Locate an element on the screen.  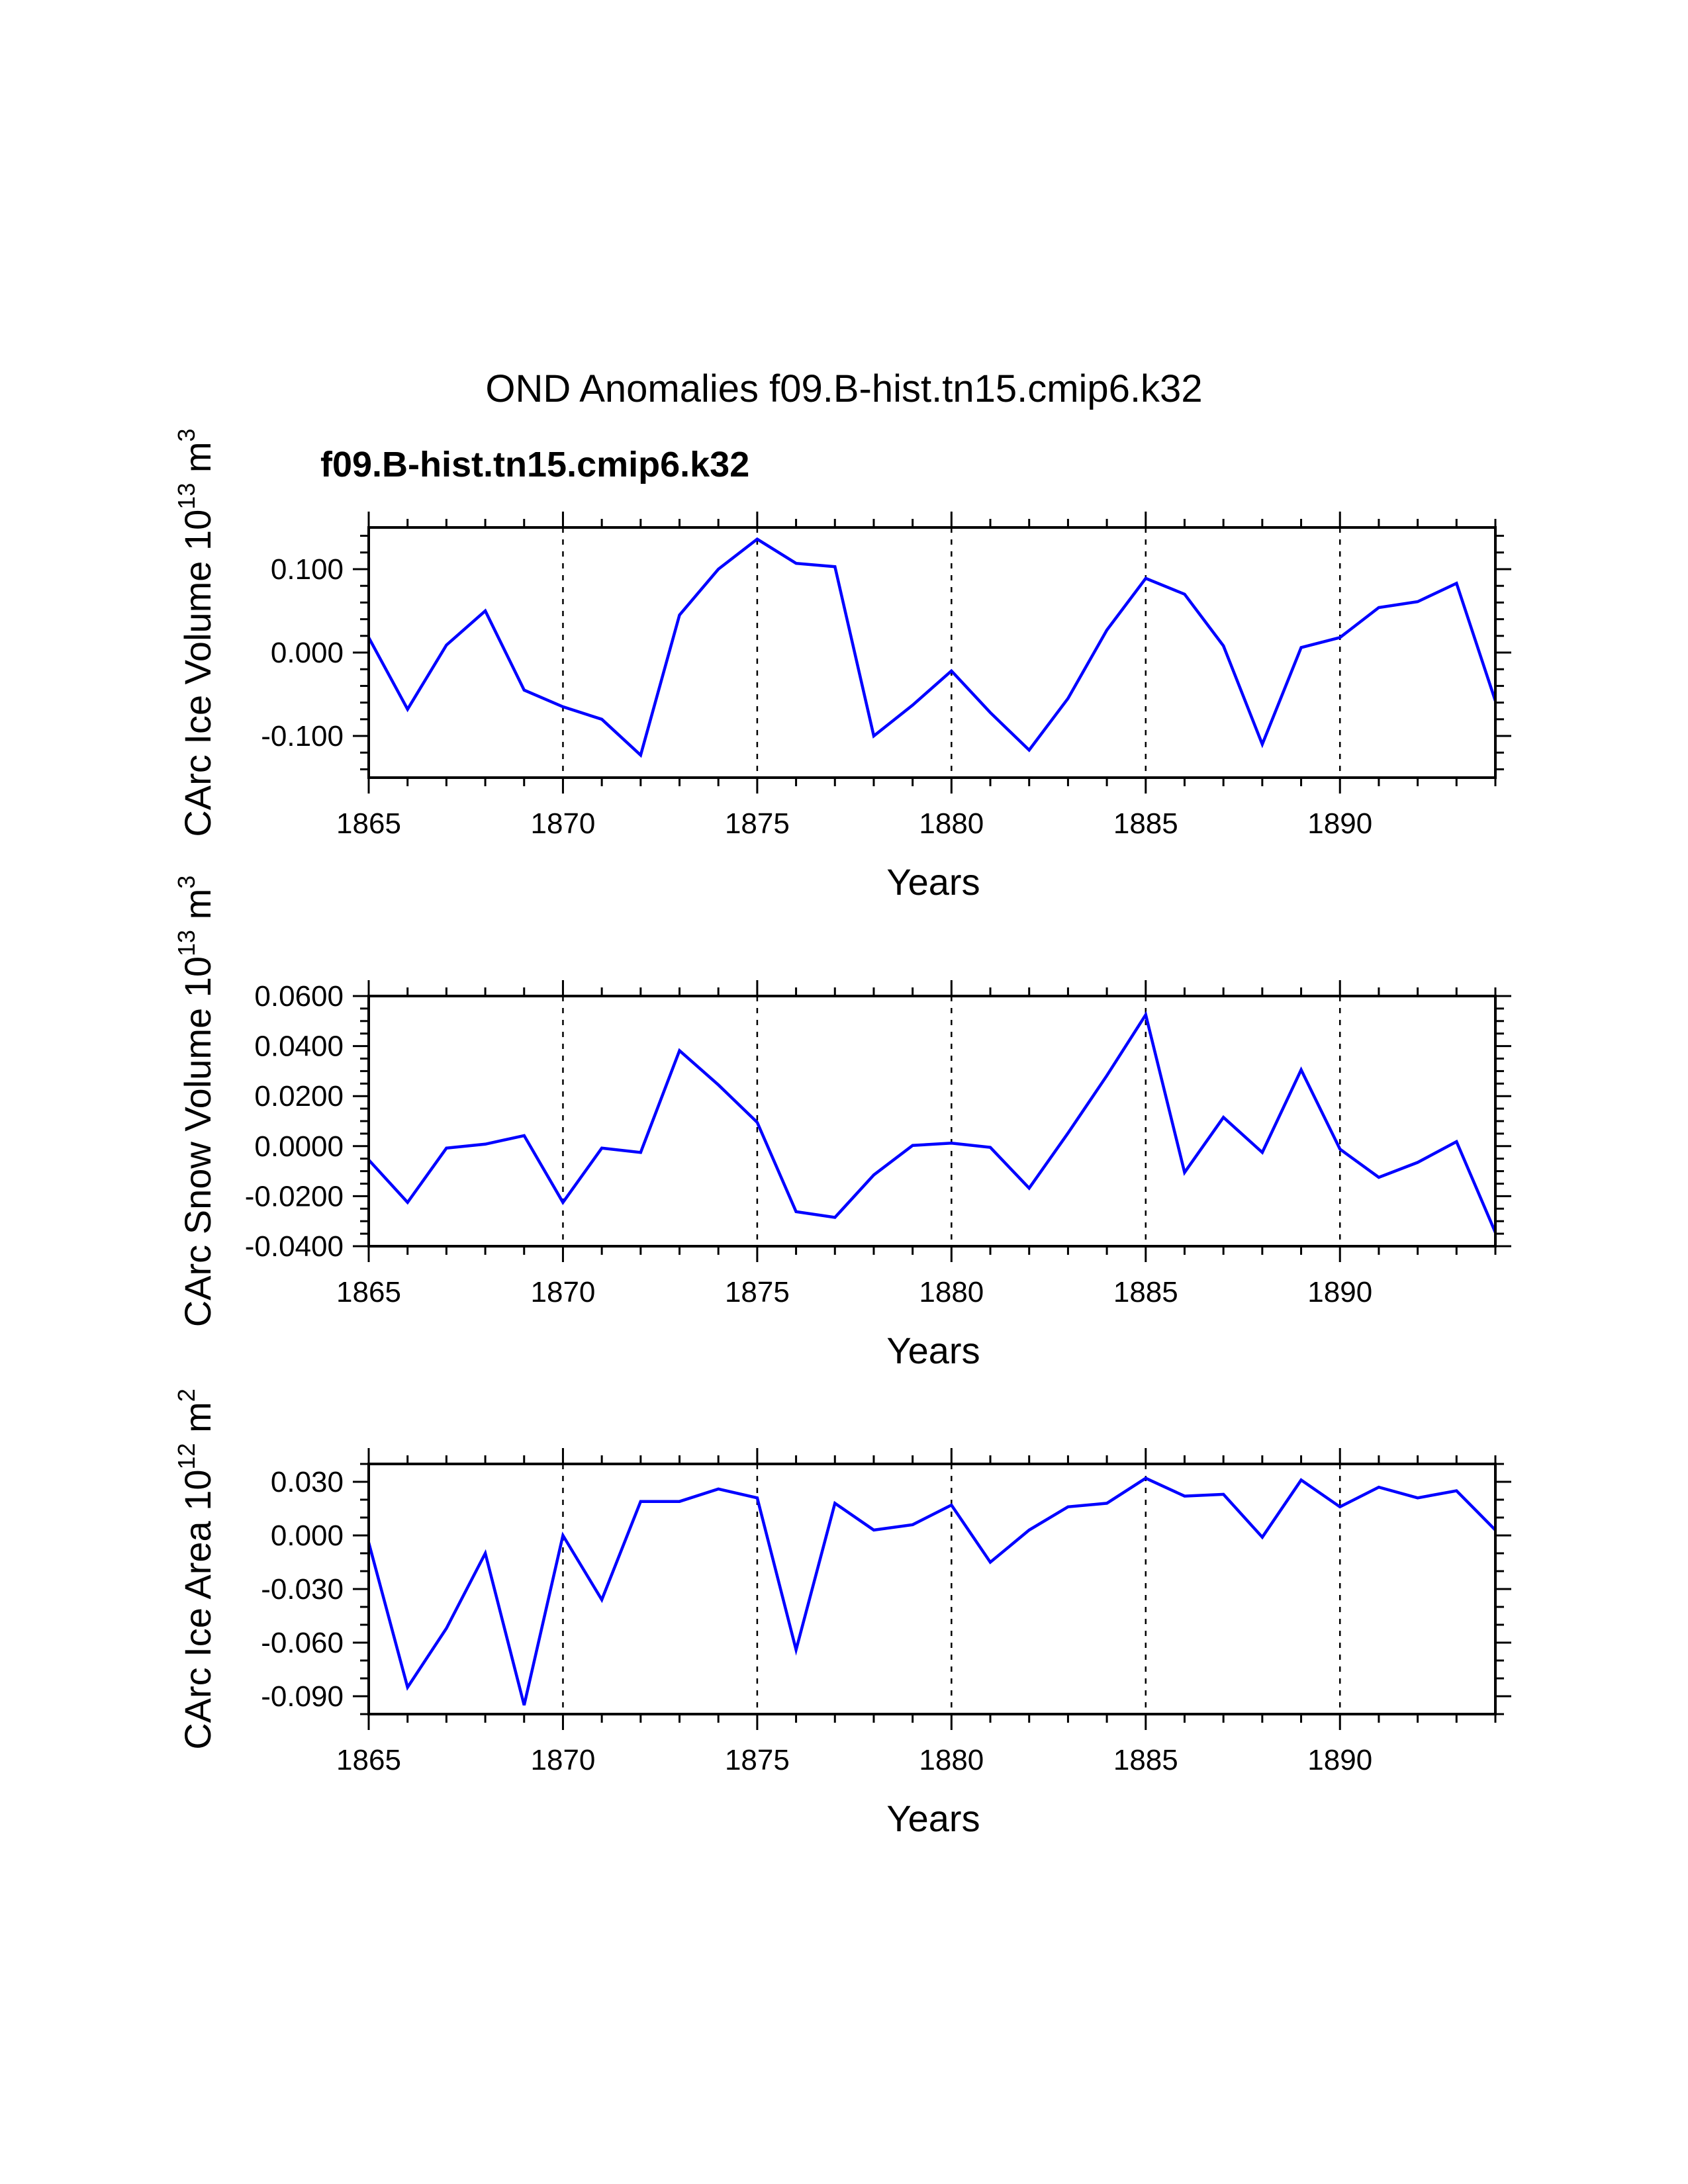
y-tick-label: -0.0400 is located at coordinates (294, 1246).